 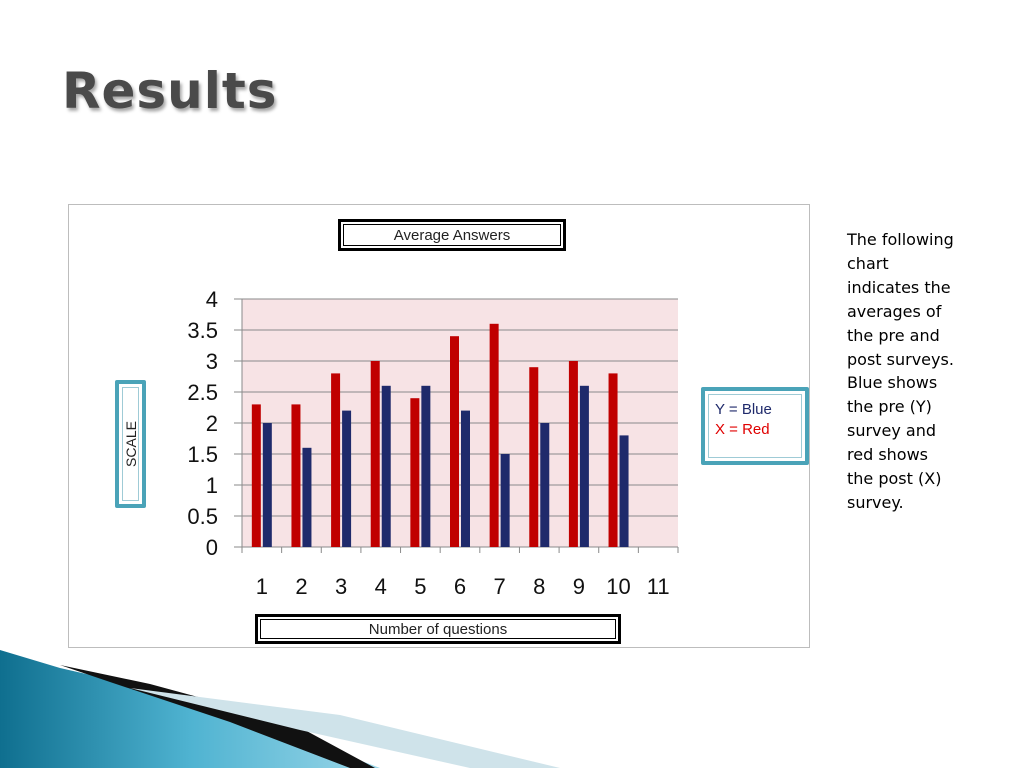 I want to click on legend: Y = Blue X = Red, so click(x=755, y=426).